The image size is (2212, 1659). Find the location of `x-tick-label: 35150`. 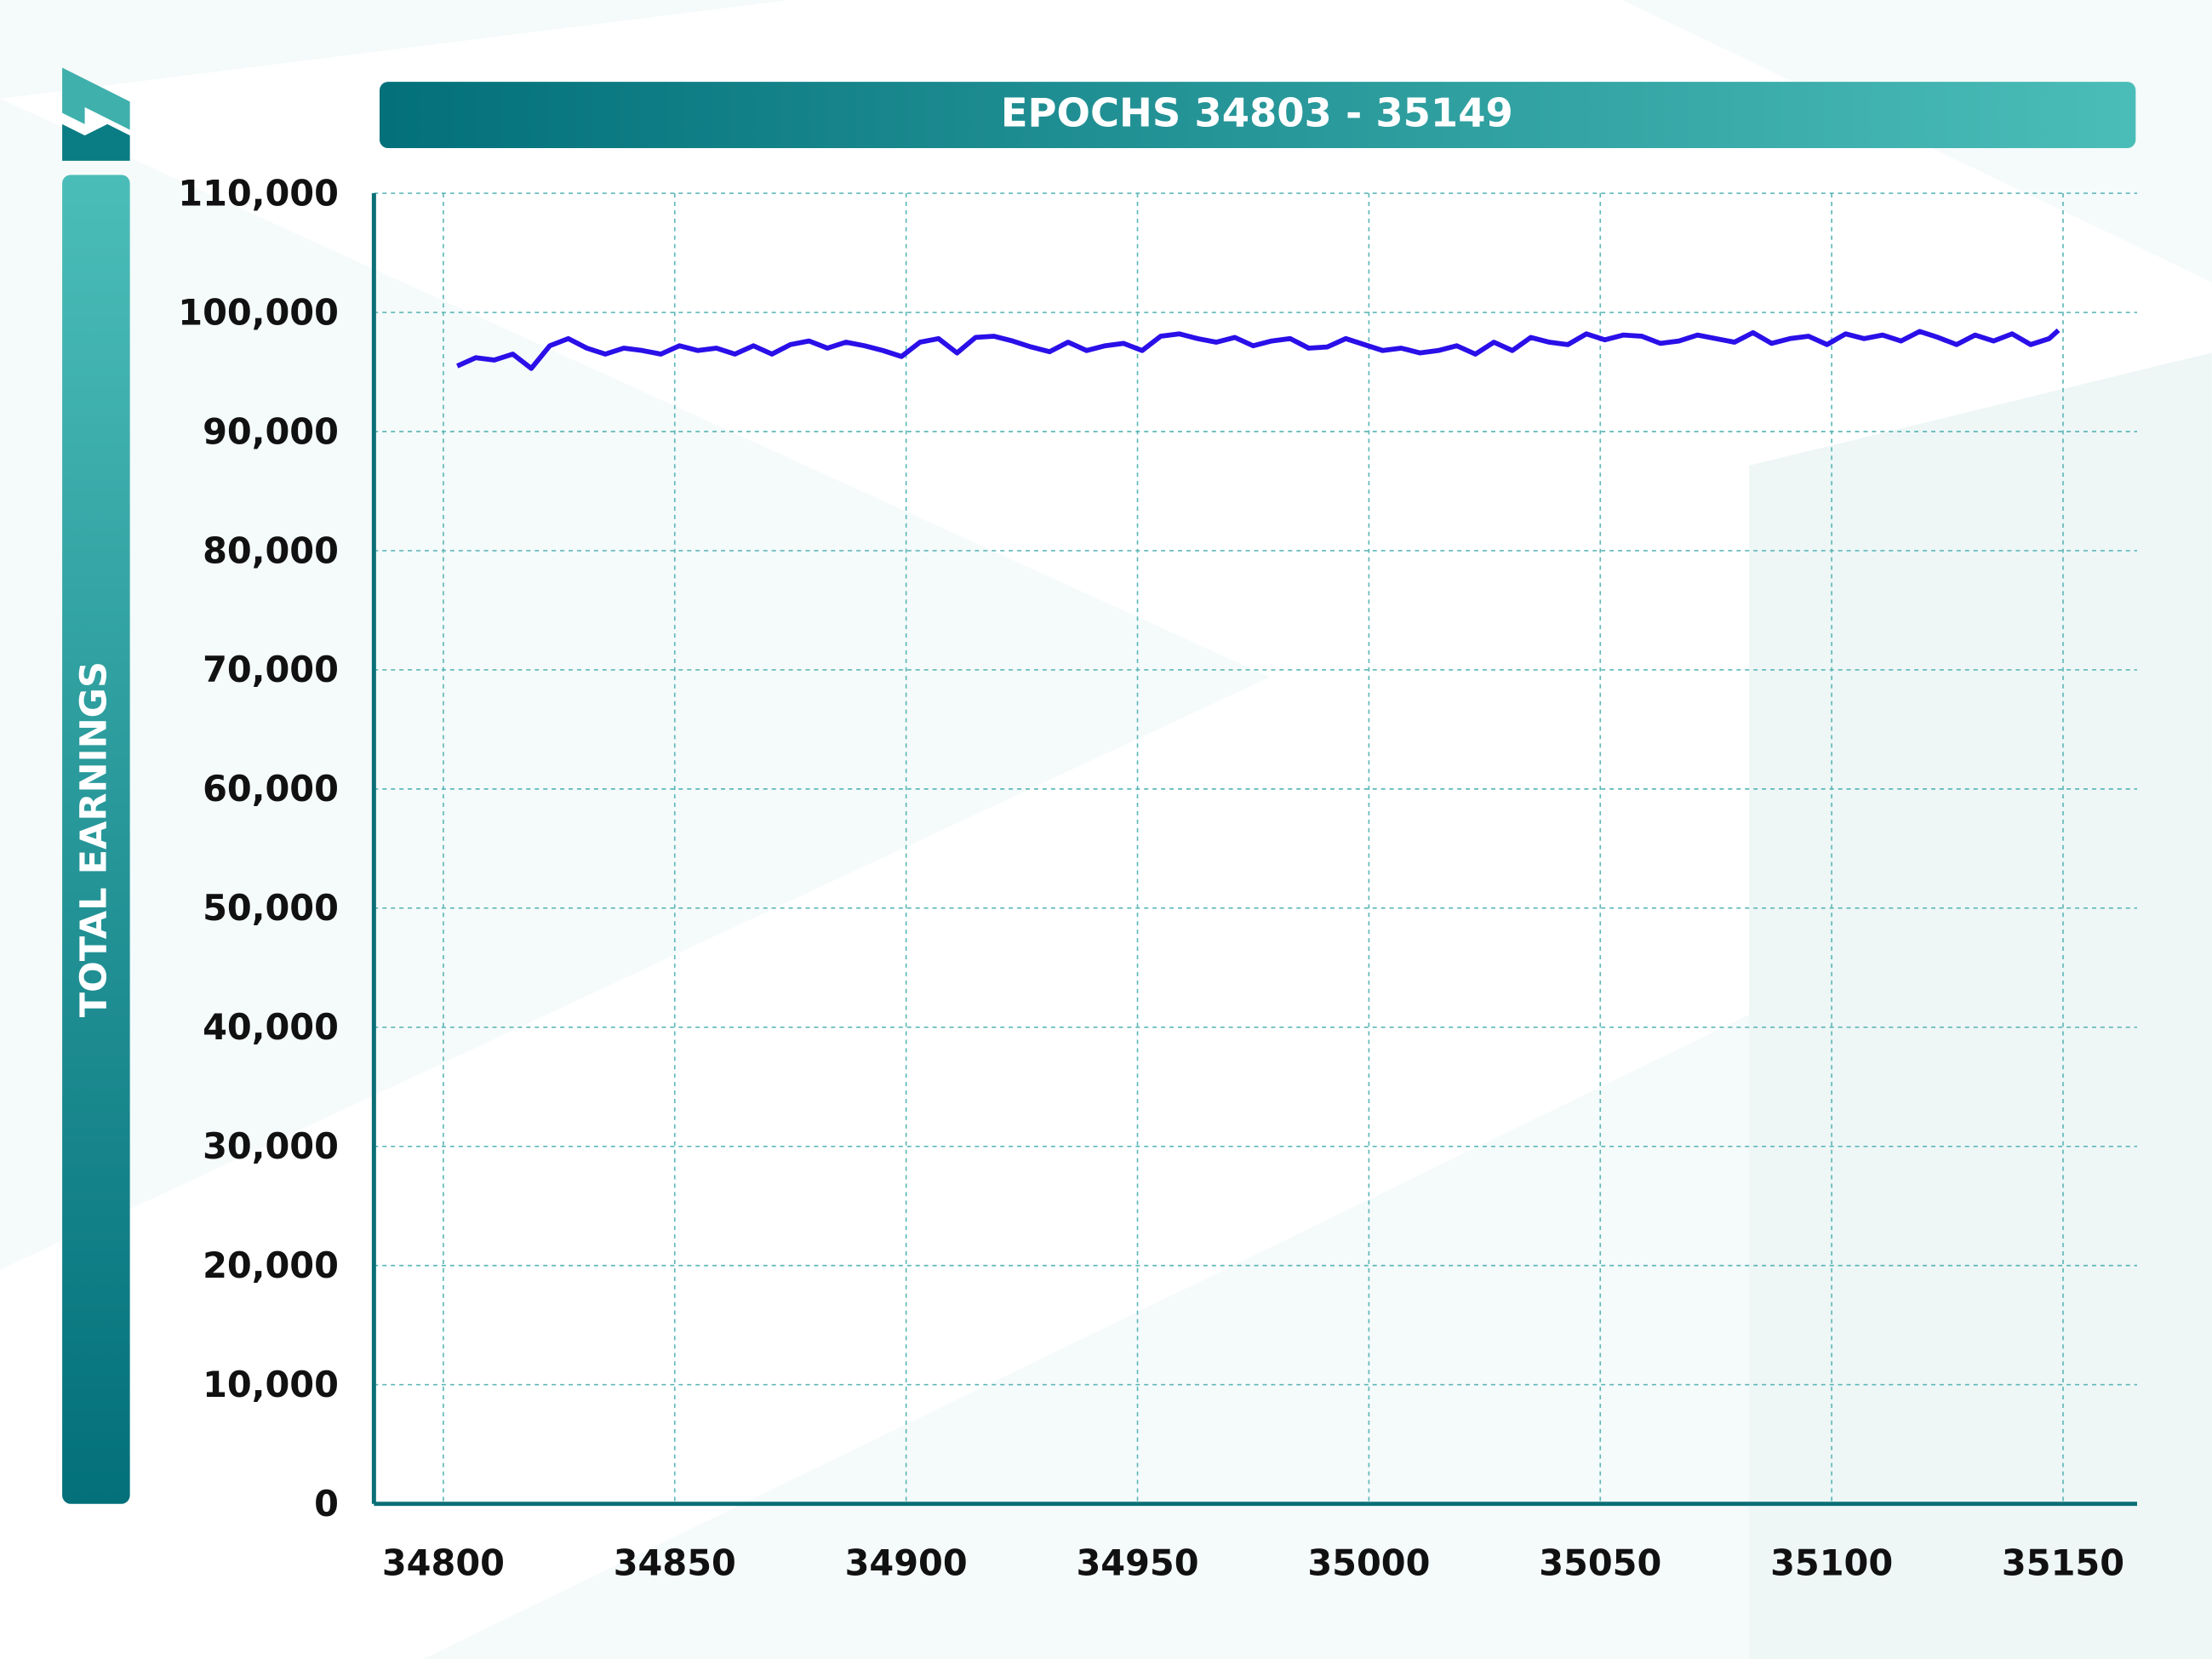

x-tick-label: 35150 is located at coordinates (2063, 1563).